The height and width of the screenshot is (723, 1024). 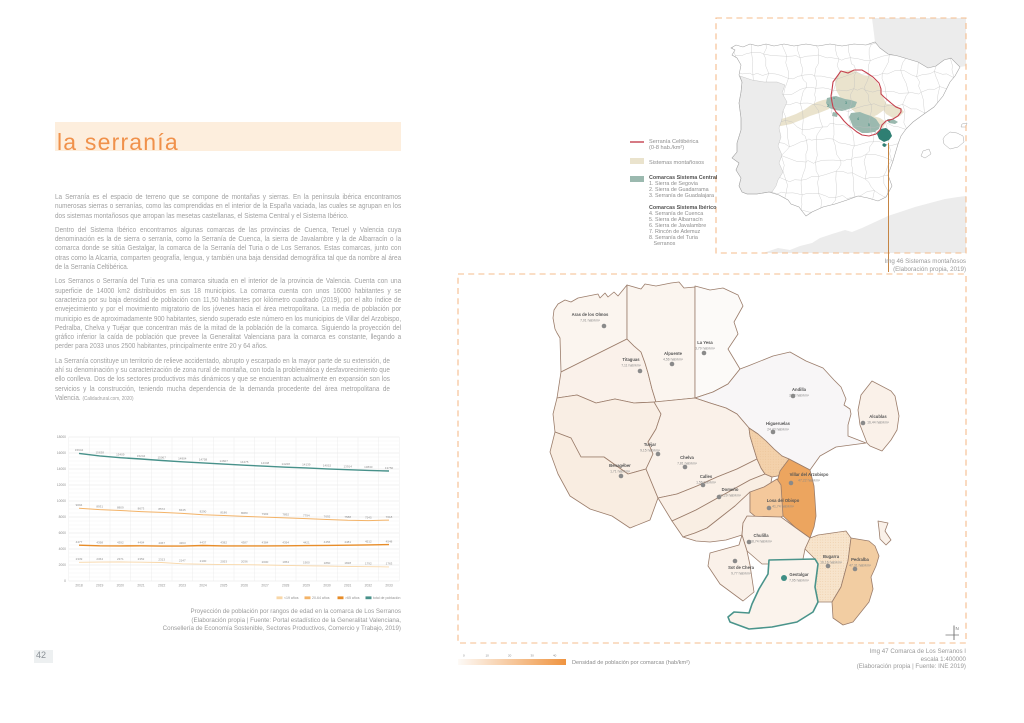 What do you see at coordinates (63, 549) in the screenshot?
I see `svg-text: 4000` at bounding box center [63, 549].